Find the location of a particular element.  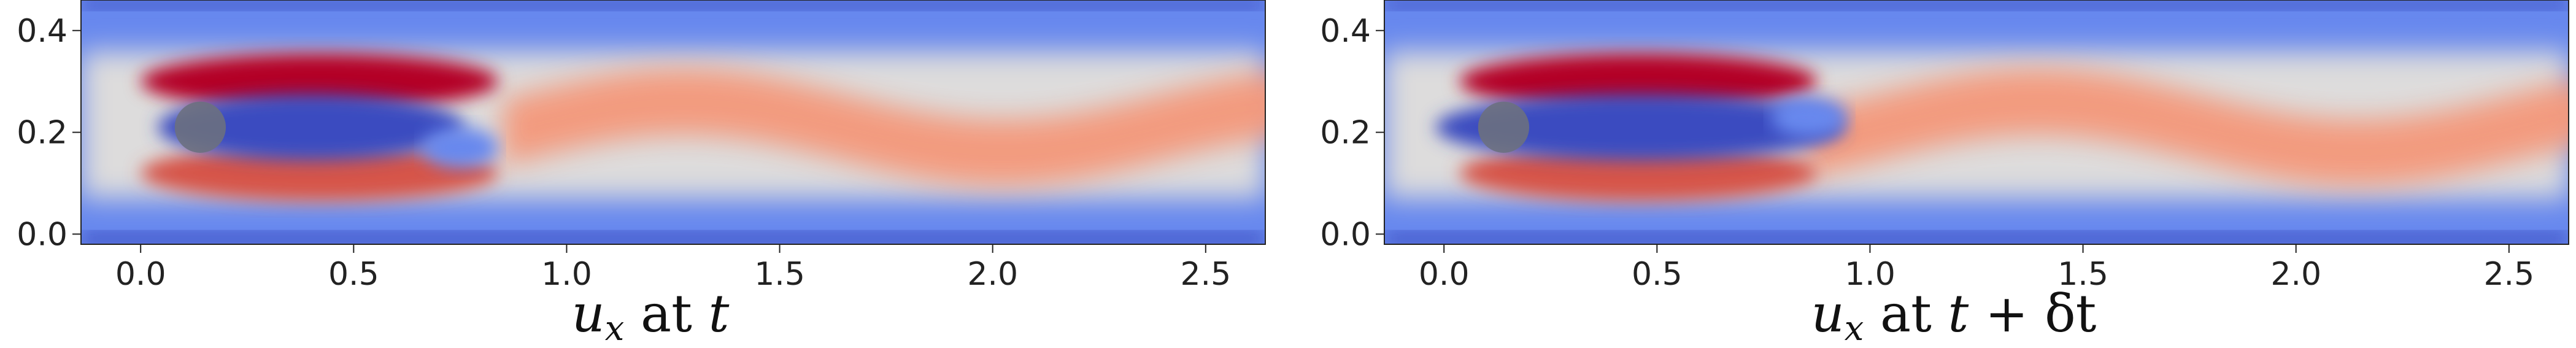

panel-caption: ux at t + δt is located at coordinates (1954, 316).